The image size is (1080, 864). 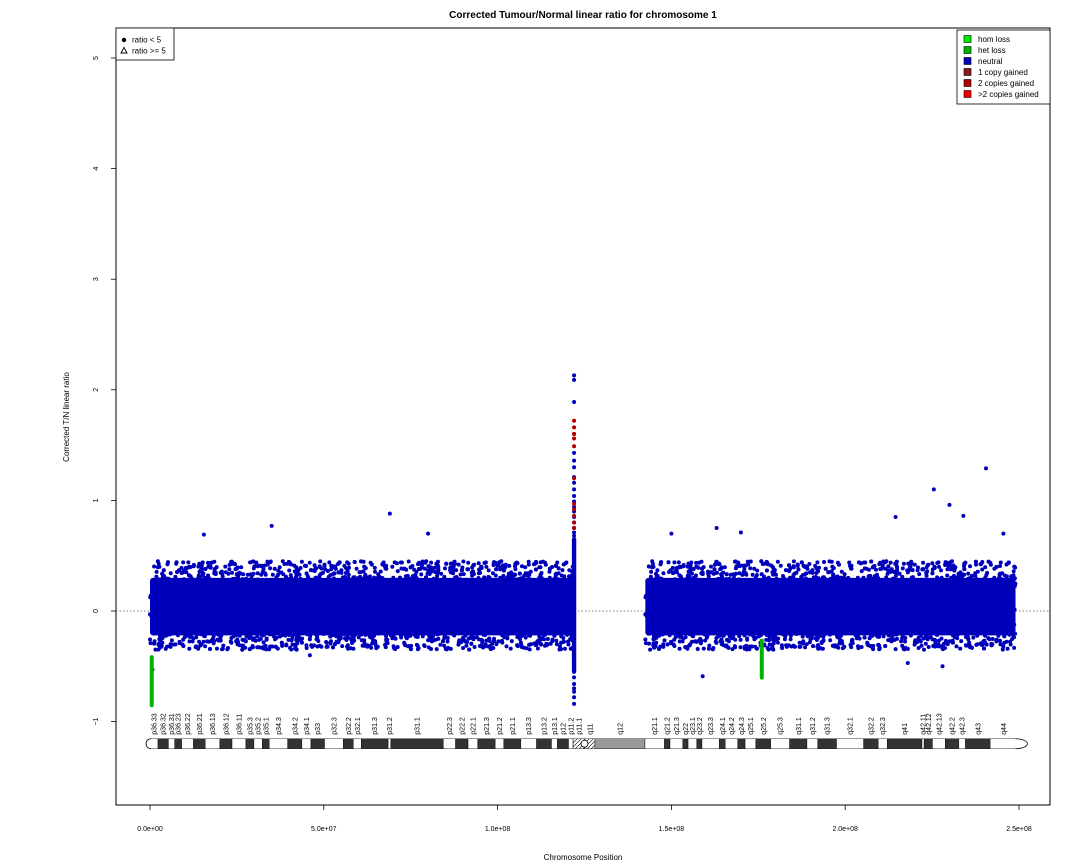 I want to click on band-label: q44, so click(x=1004, y=729).